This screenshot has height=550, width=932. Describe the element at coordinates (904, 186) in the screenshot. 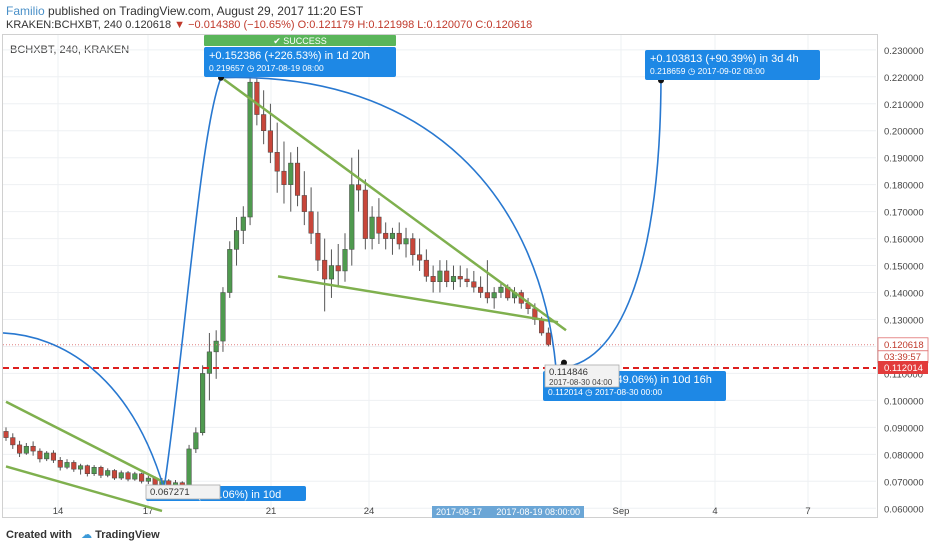

I see `y-tick-label: 0.180000` at that location.